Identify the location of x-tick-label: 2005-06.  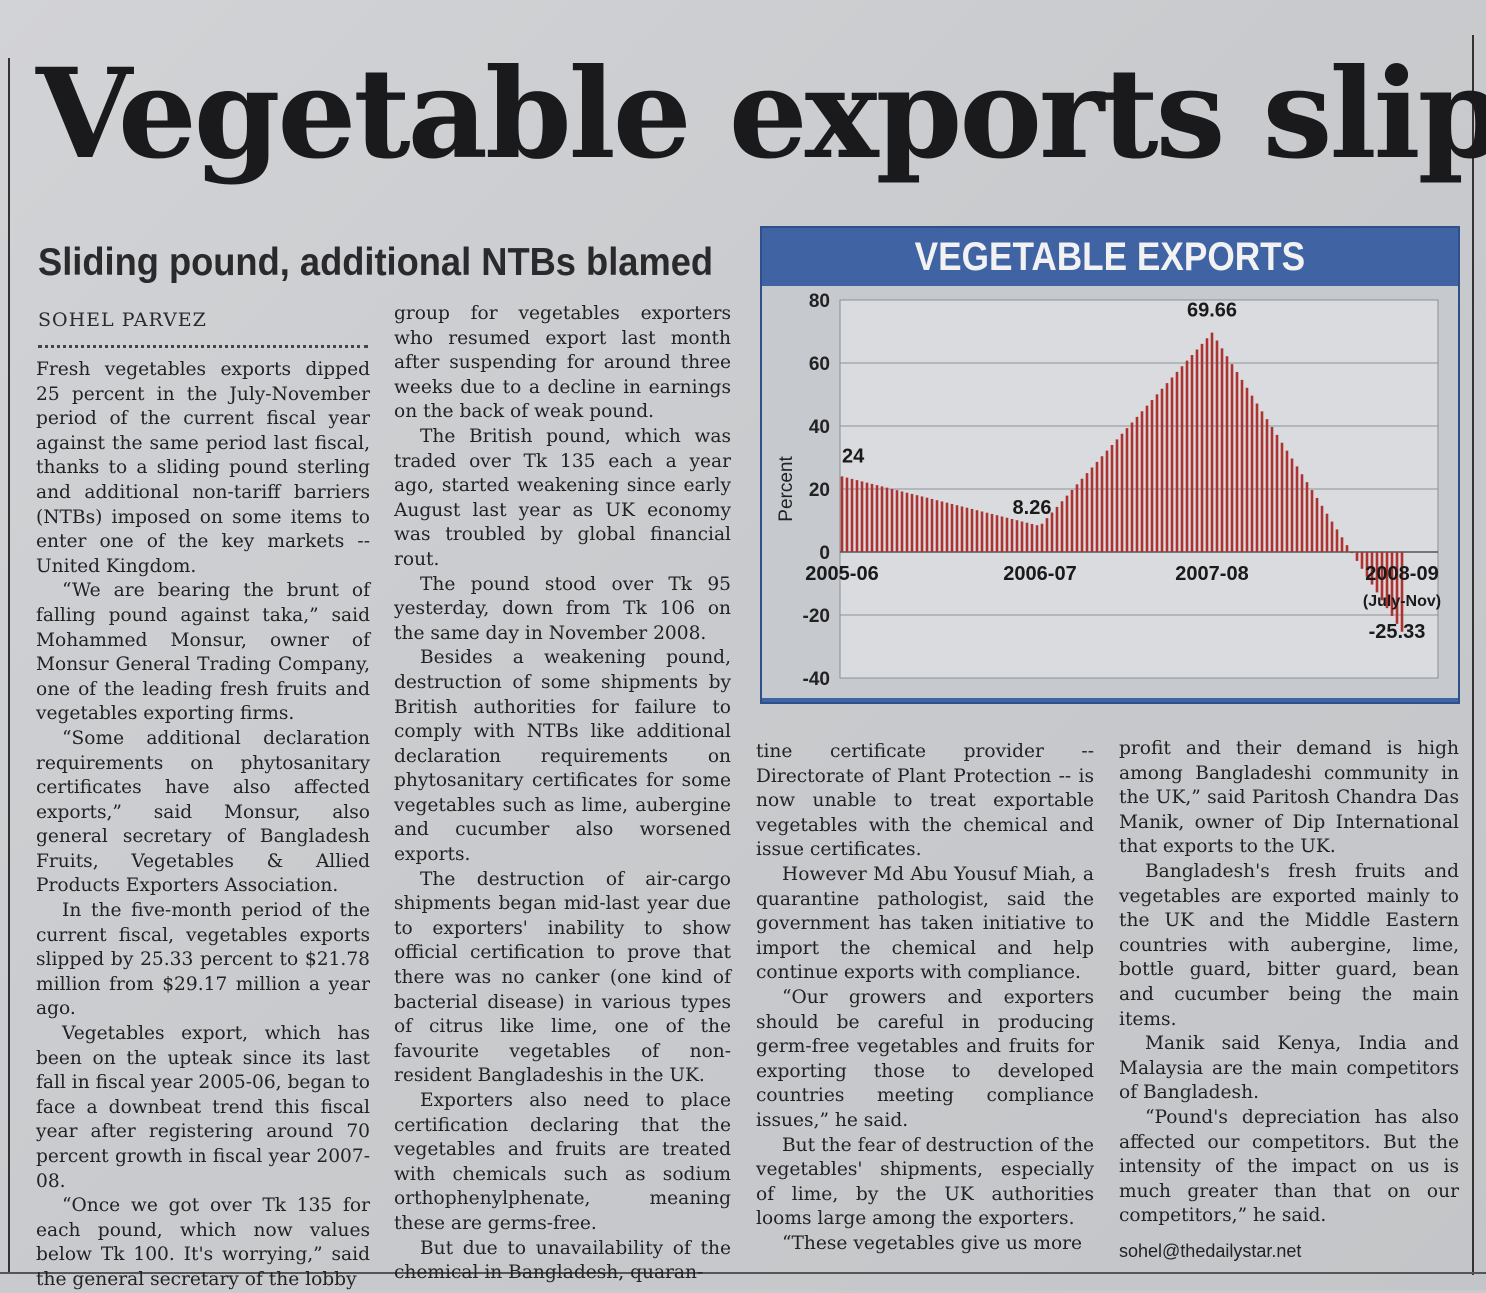
(841, 574).